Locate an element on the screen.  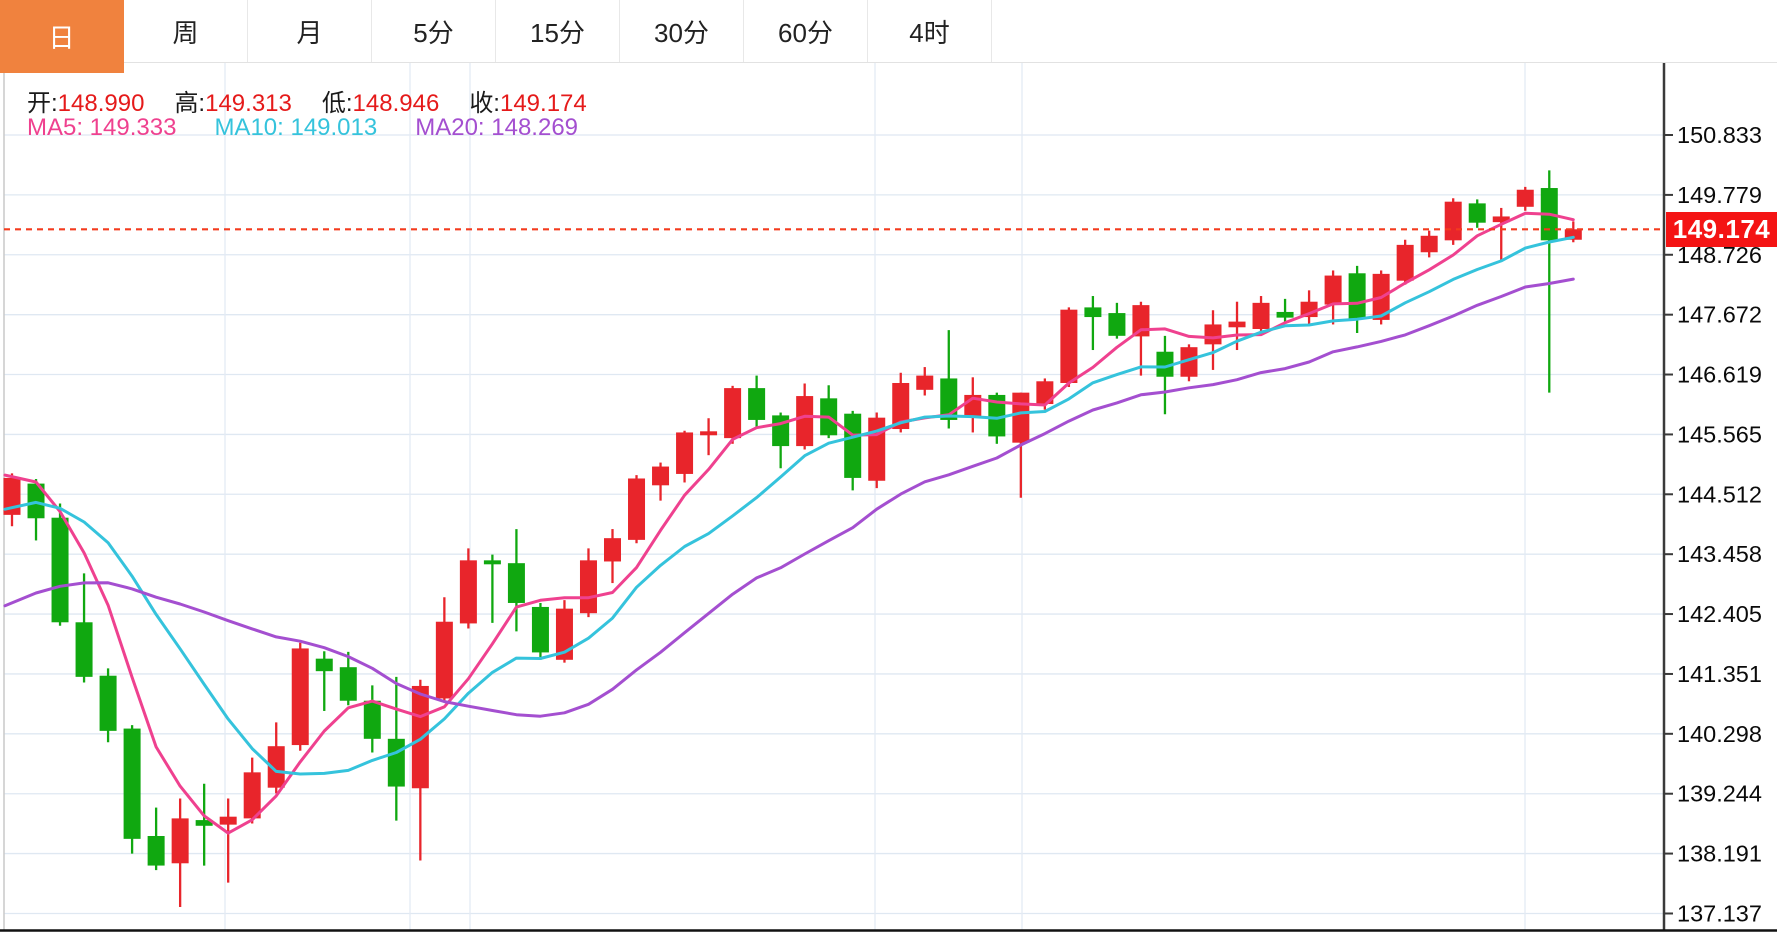
axis-tick-label: 137.137 is located at coordinates (1719, 913).